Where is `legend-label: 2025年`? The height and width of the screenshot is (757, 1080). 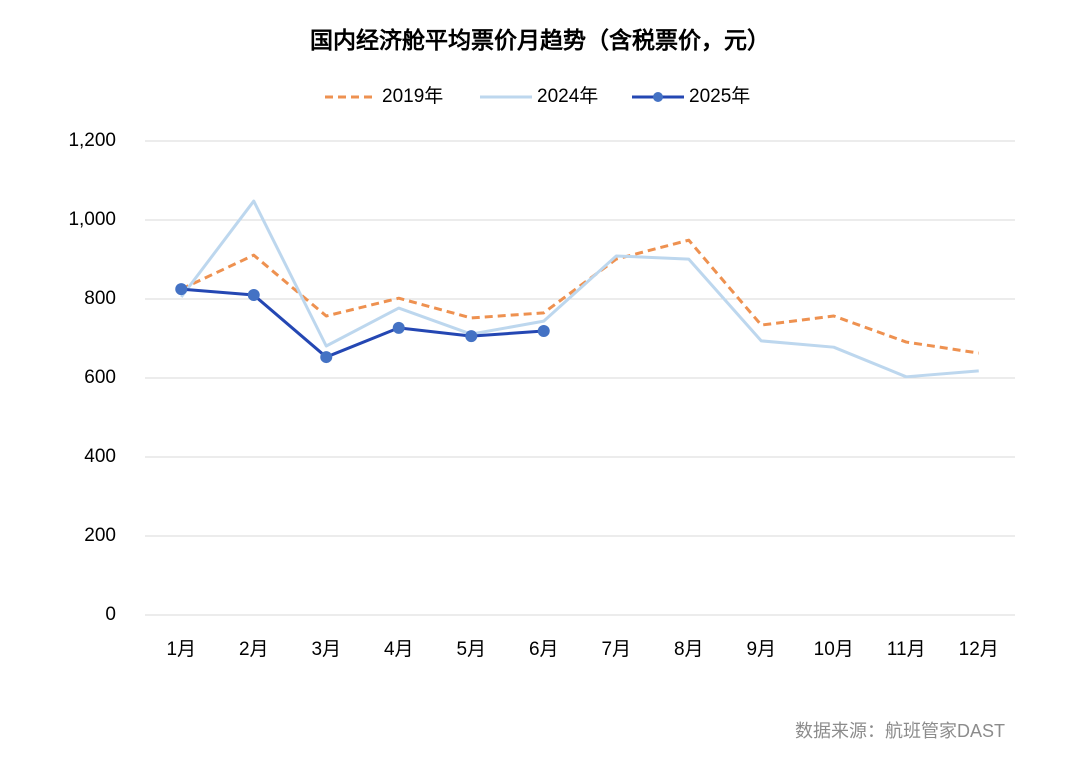 legend-label: 2025年 is located at coordinates (719, 96).